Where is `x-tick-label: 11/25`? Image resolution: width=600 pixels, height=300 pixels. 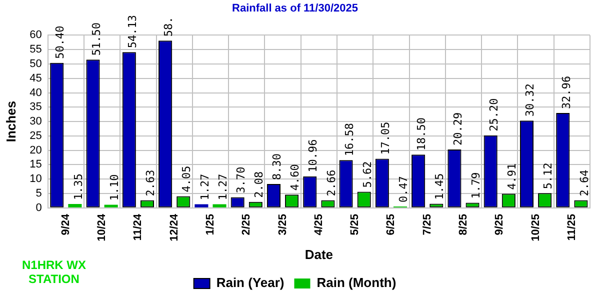 x-tick-label: 11/25 is located at coordinates (572, 227).